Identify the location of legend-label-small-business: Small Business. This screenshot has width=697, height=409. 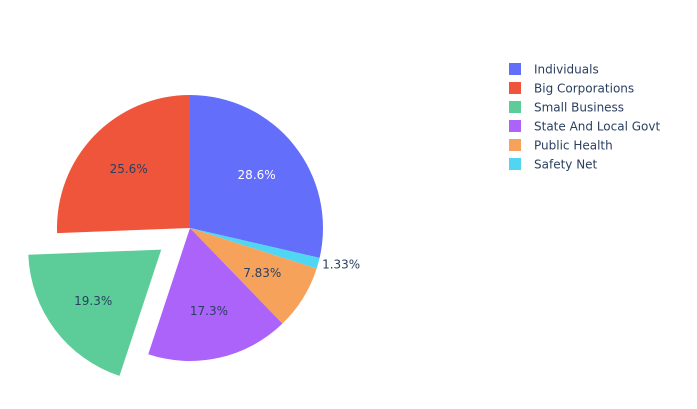
(579, 108).